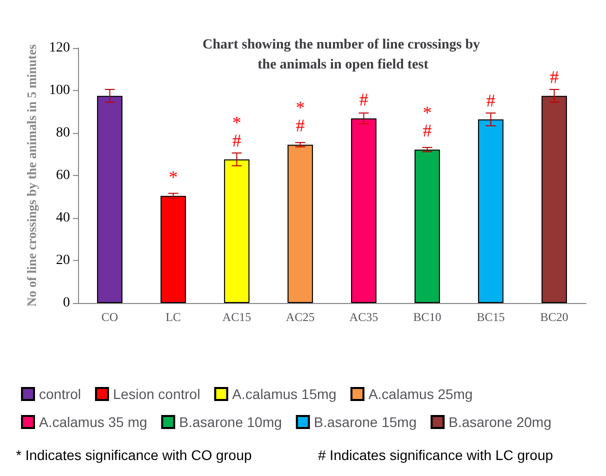 The image size is (606, 476). I want to click on legend-label: B.asarone 20mg, so click(500, 422).